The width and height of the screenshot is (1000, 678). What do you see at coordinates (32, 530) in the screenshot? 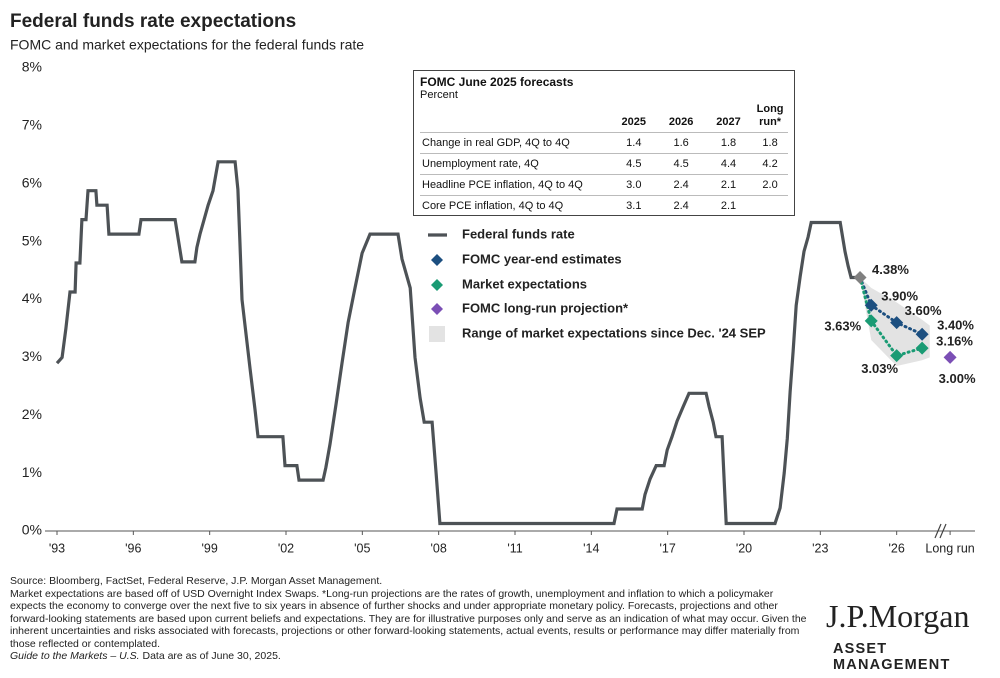
I see `y-tick-label: 0%` at bounding box center [32, 530].